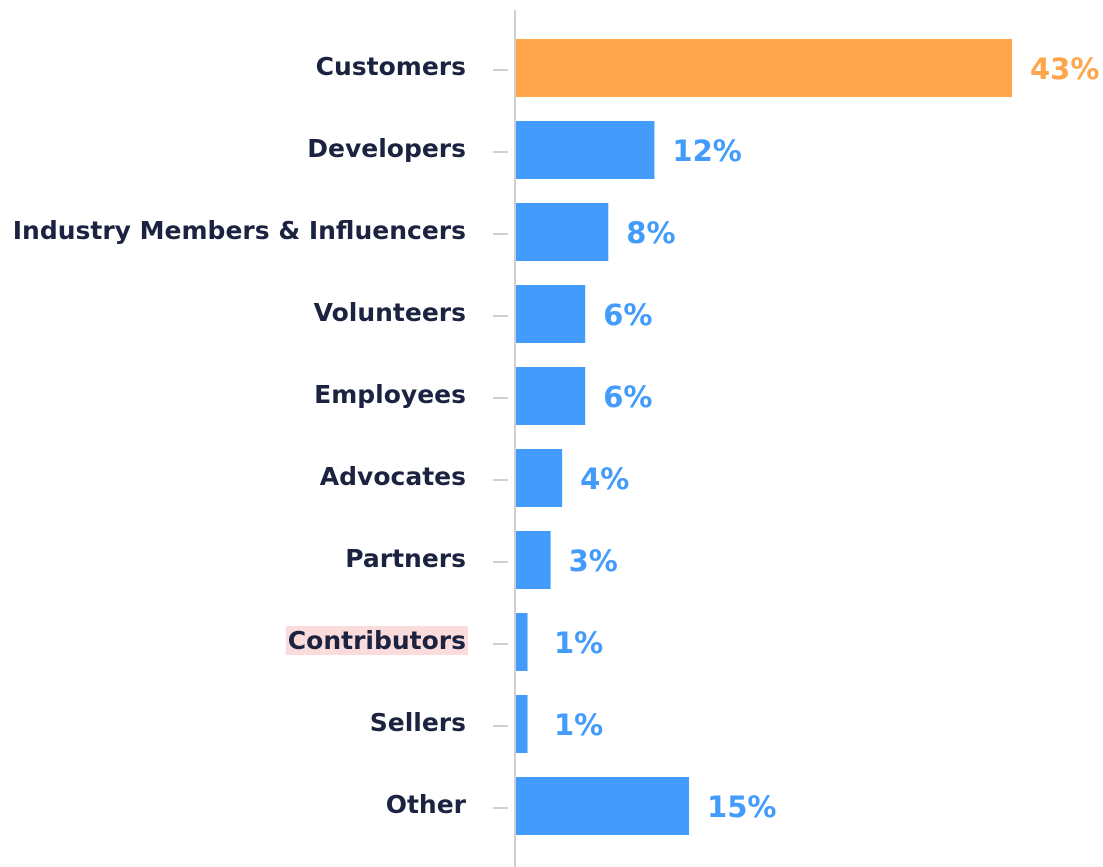 The width and height of the screenshot is (1103, 867). Describe the element at coordinates (426, 804) in the screenshot. I see `category-label: Other` at that location.